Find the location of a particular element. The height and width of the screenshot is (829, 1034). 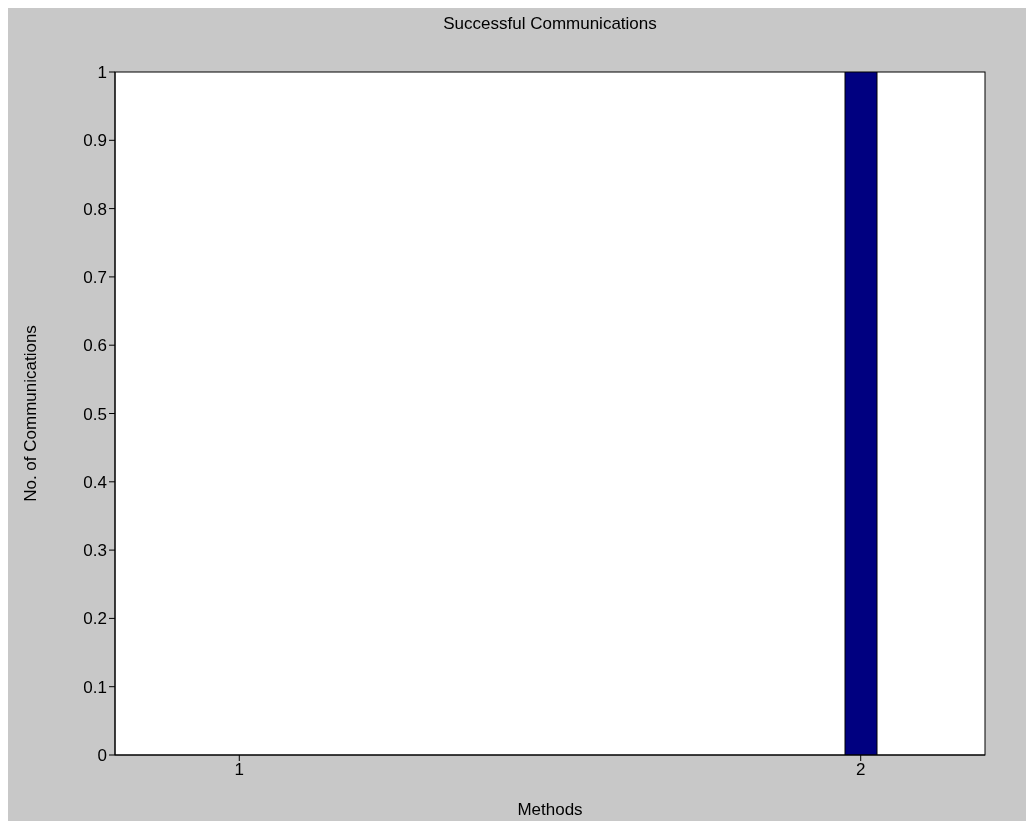

x-axis-title: Methods is located at coordinates (550, 809).